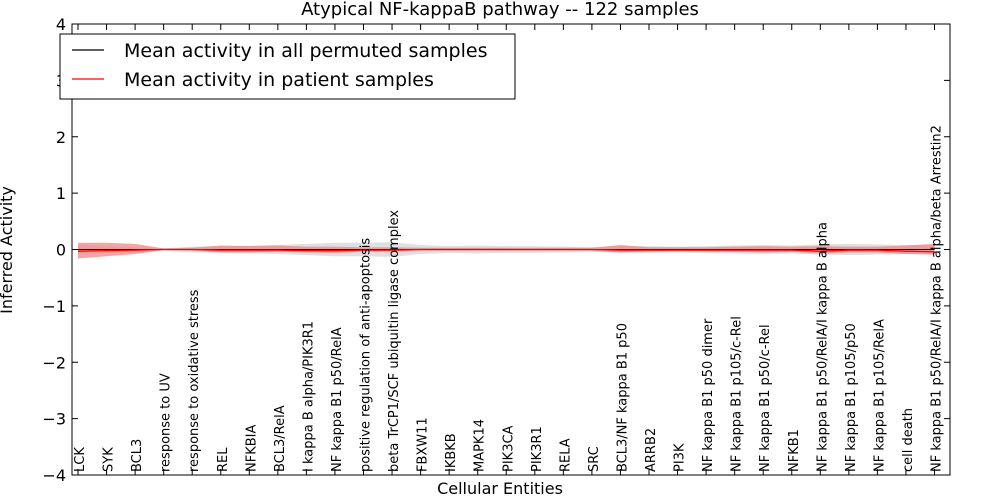 Image resolution: width=1000 pixels, height=500 pixels. I want to click on x-tick-label: LCK, so click(80, 459).